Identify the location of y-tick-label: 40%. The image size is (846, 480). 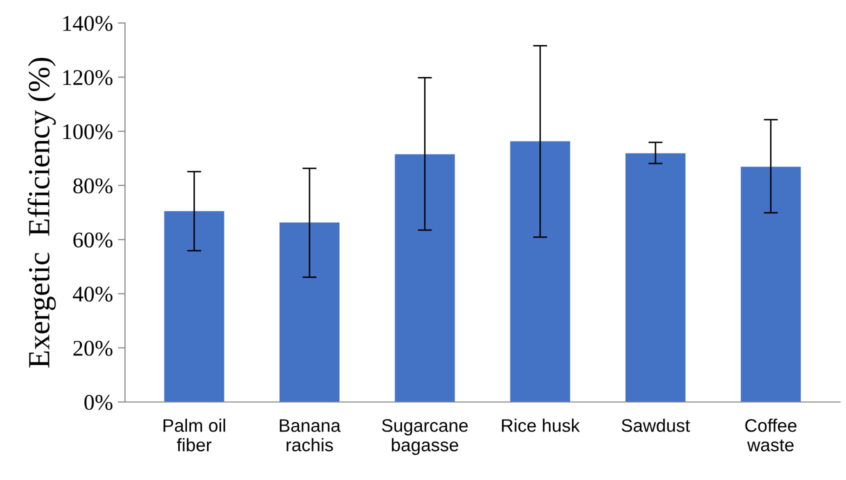
(92, 294).